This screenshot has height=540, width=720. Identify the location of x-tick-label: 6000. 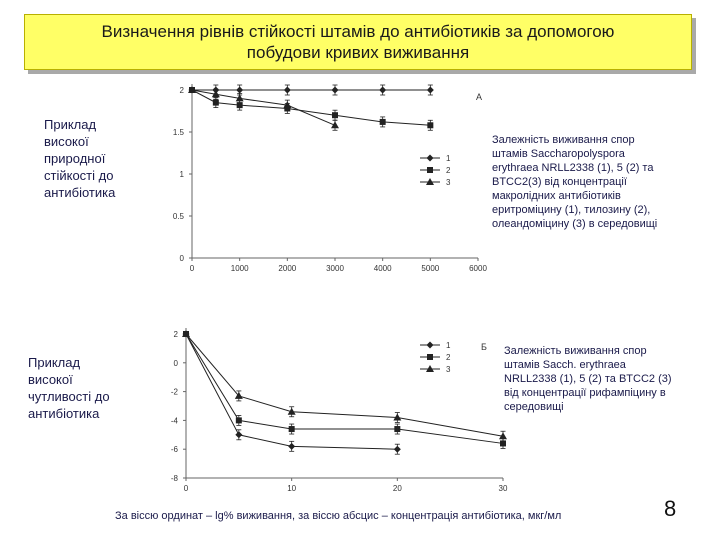
(478, 268).